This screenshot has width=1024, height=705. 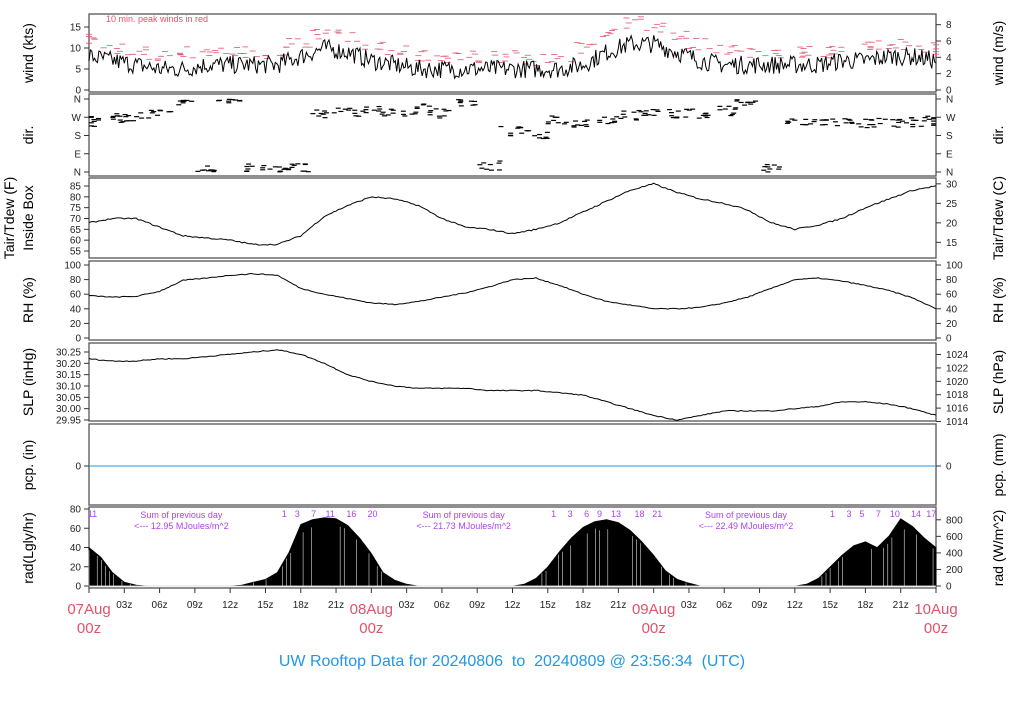 I want to click on wind-speed-line, so click(x=512, y=57).